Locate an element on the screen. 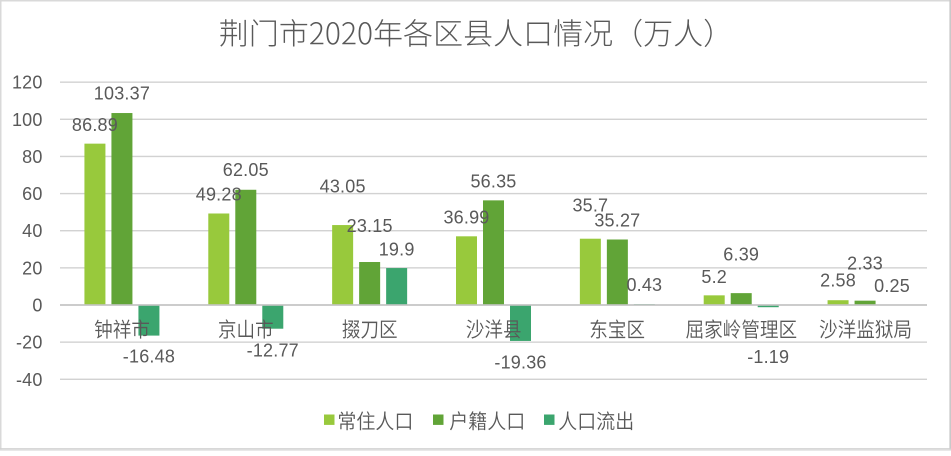 This screenshot has width=951, height=456. svg-text: 62.05 is located at coordinates (246, 170).